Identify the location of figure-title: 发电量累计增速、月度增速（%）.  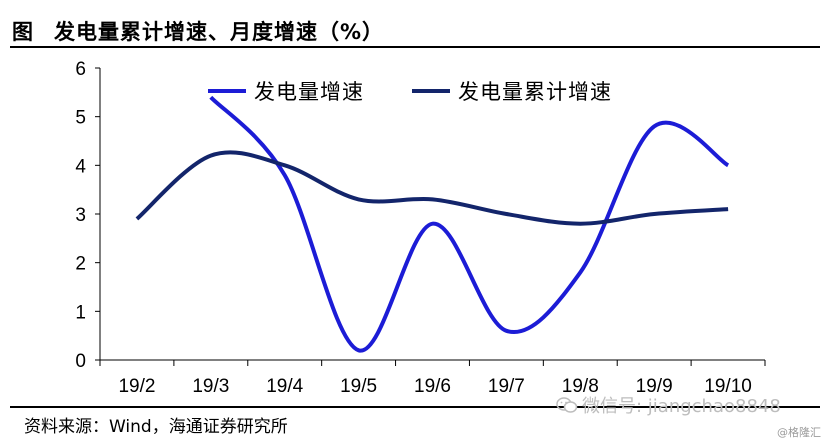
(219, 32).